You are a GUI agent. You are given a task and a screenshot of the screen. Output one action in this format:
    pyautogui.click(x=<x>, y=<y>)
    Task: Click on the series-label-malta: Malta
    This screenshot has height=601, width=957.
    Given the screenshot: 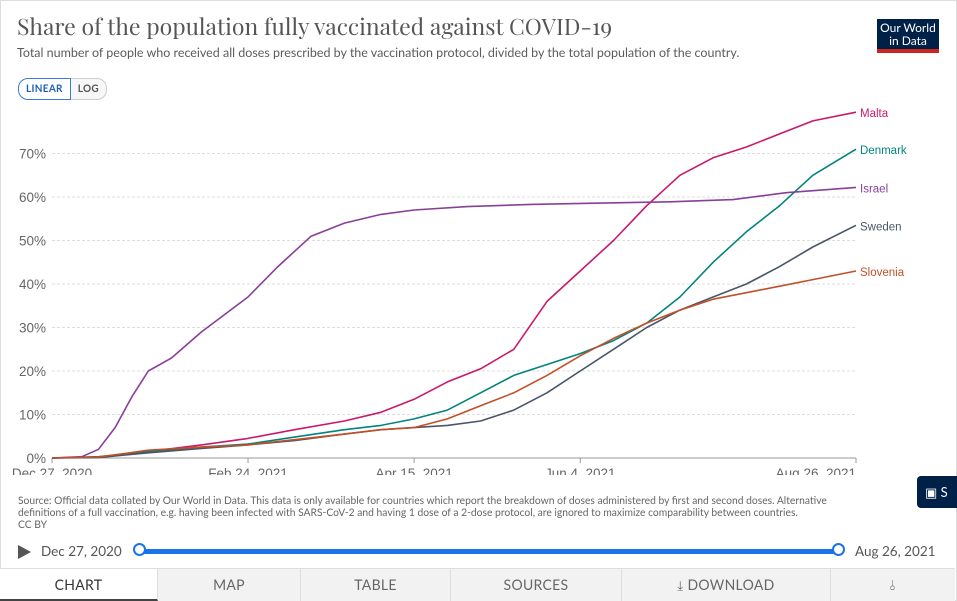 What is the action you would take?
    pyautogui.click(x=874, y=114)
    